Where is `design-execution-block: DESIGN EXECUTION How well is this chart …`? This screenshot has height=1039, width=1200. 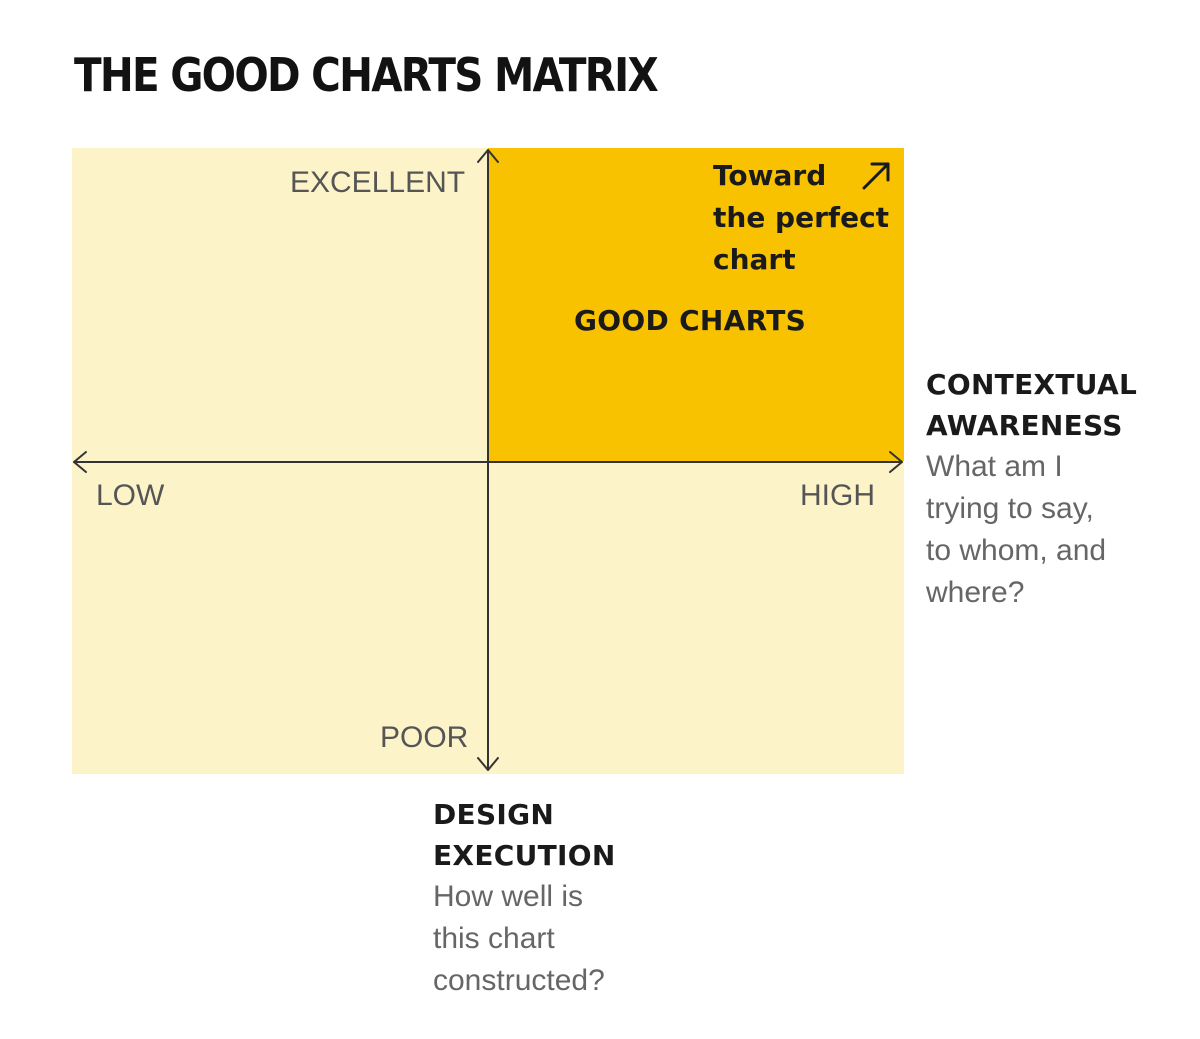 design-execution-block: DESIGN EXECUTION How well is this chart … is located at coordinates (524, 898).